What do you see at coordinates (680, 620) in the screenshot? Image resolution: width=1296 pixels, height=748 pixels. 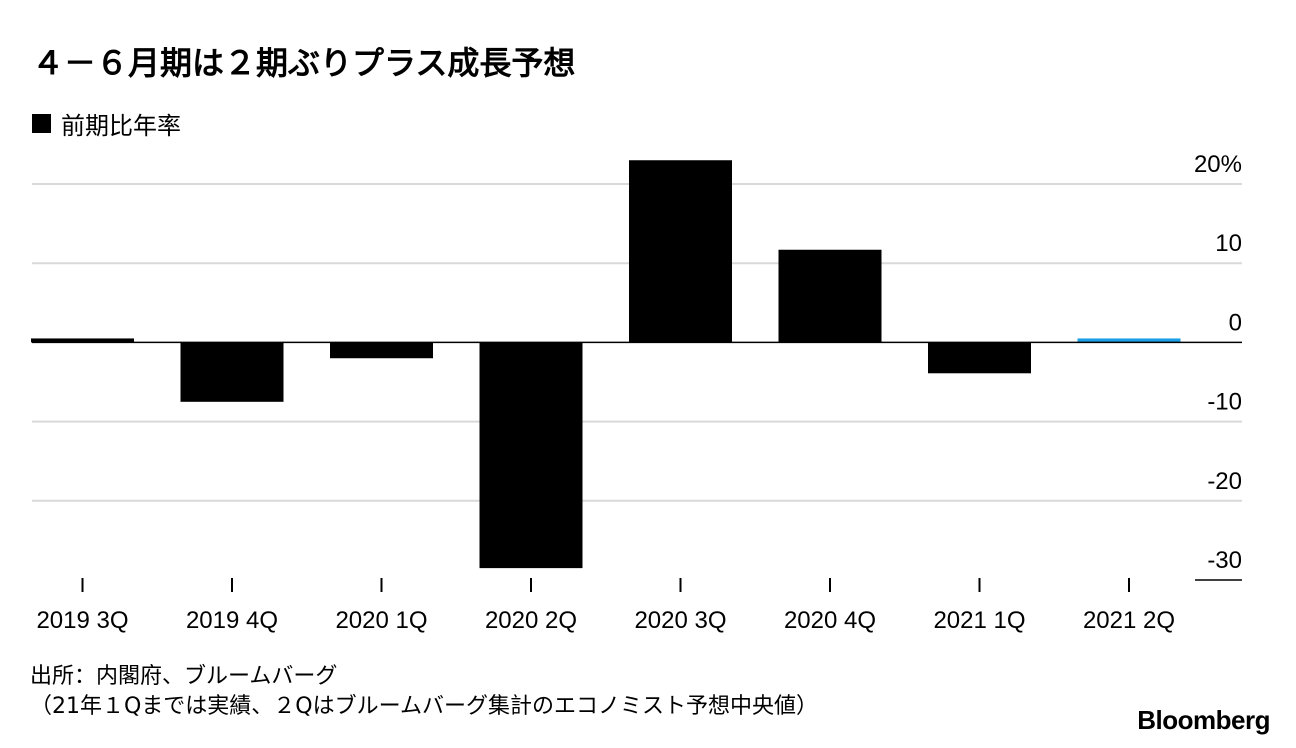 I see `x-tick-label: 2020 3Q` at bounding box center [680, 620].